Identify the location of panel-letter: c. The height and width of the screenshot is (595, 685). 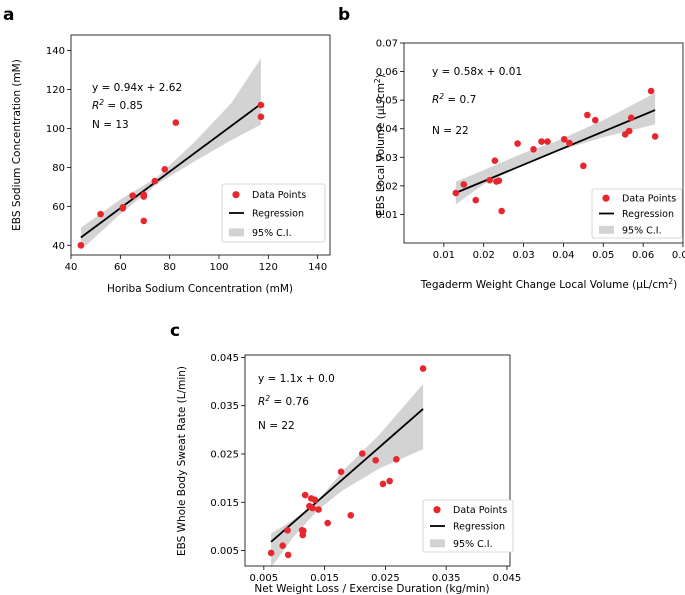
(175, 331).